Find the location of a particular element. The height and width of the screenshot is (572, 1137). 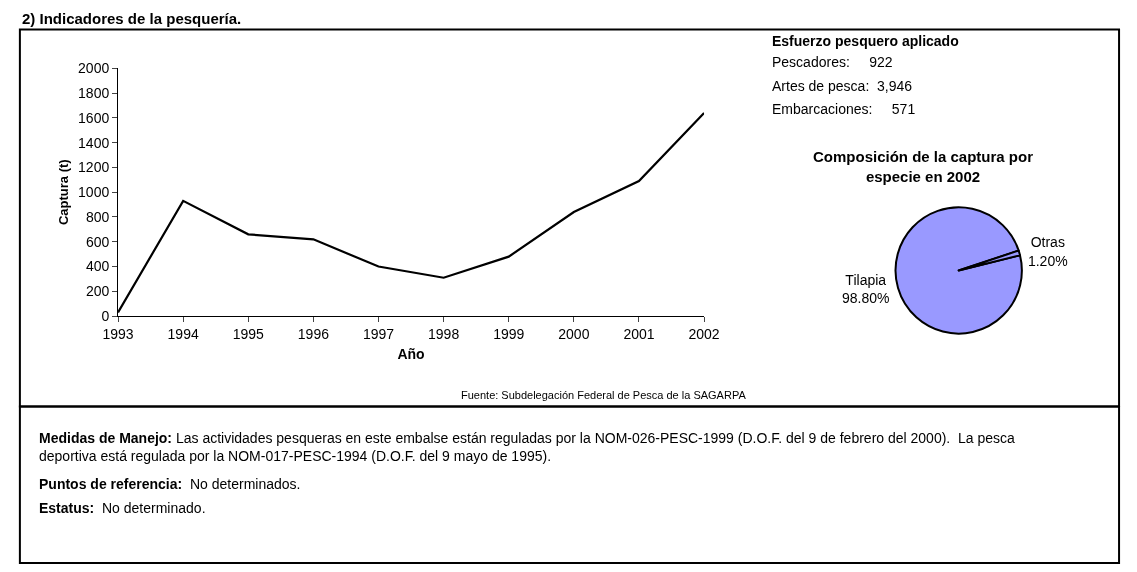

y-tick-label: 1600 is located at coordinates (94, 117).